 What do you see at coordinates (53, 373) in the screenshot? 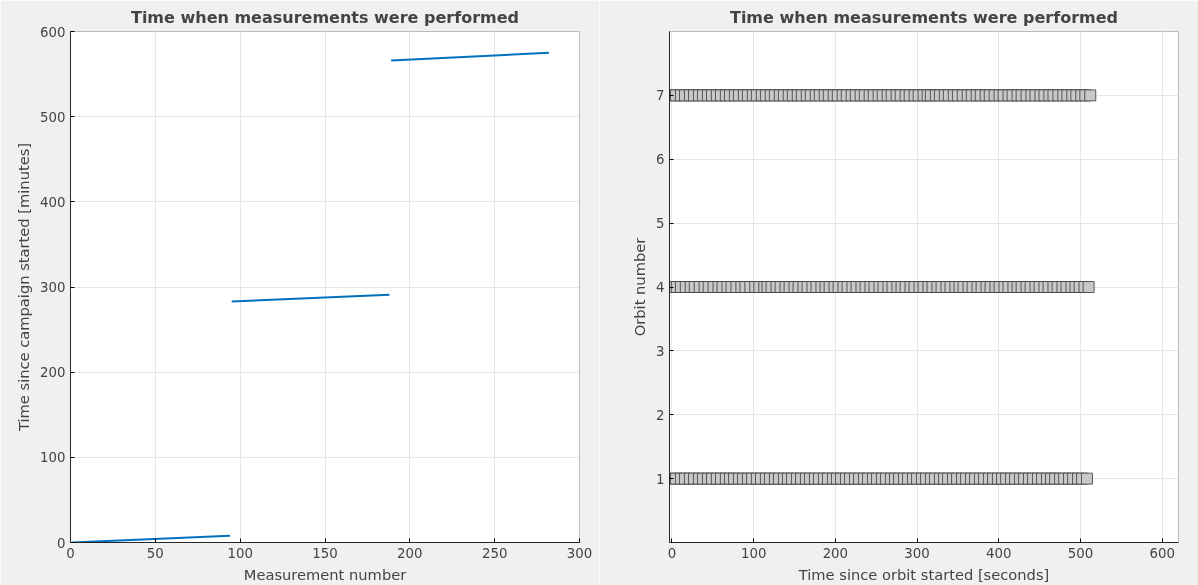
I see `y-tick-label: 200` at bounding box center [53, 373].